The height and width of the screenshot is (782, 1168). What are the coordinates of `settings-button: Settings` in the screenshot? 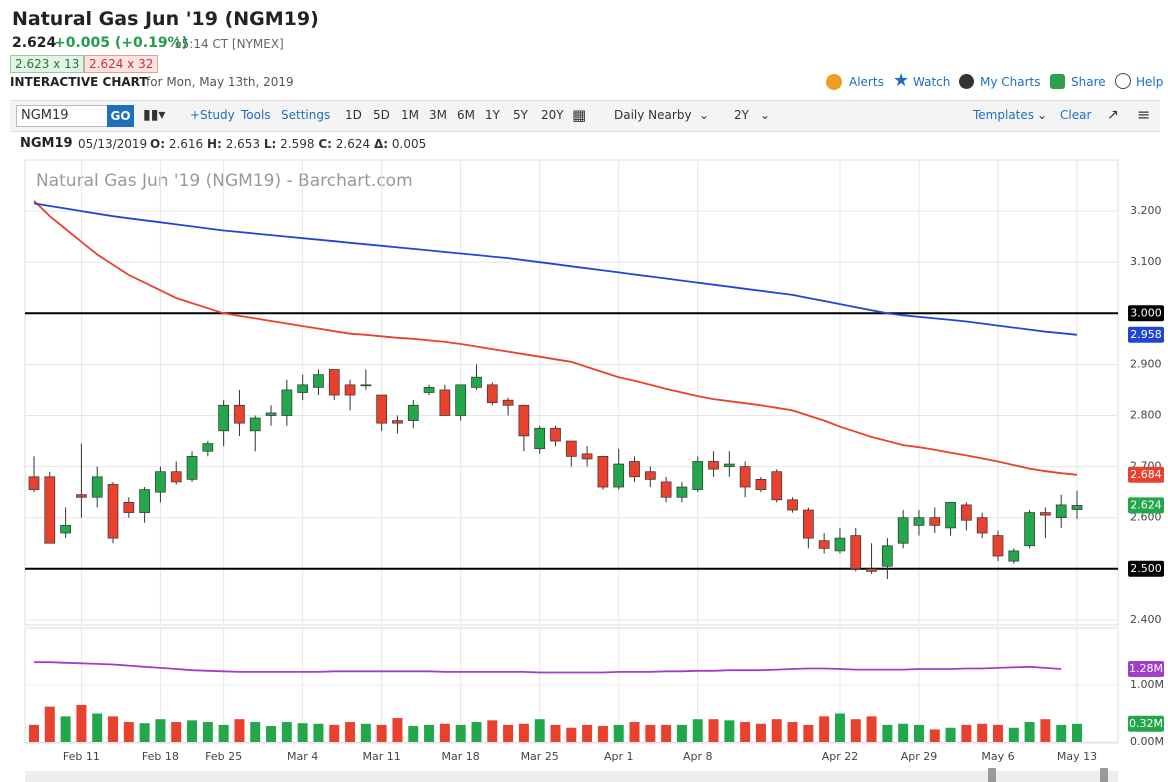 It's located at (306, 115).